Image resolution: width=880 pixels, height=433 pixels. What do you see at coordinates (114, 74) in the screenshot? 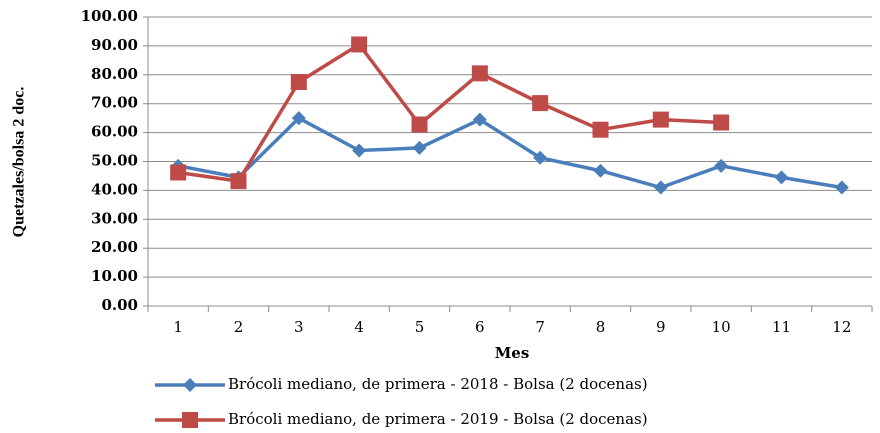
I see `y-tick-label: 80.00` at bounding box center [114, 74].